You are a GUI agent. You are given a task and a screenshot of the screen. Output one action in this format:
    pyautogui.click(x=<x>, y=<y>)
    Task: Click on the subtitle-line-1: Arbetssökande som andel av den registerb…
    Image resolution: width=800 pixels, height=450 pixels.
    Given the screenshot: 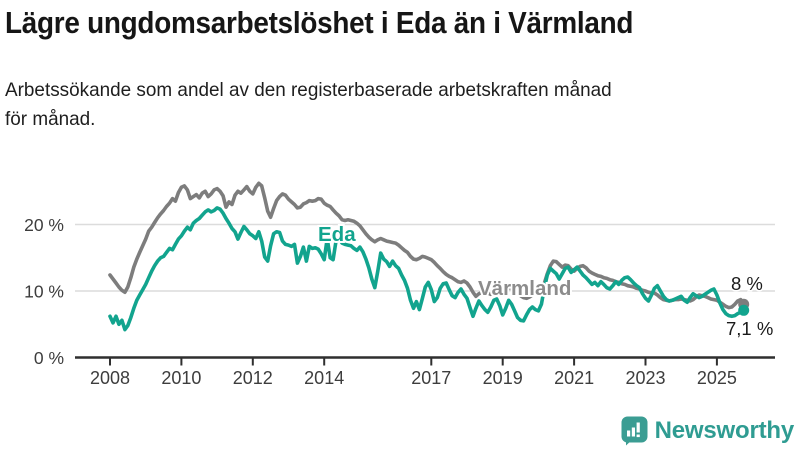 What is the action you would take?
    pyautogui.click(x=308, y=90)
    